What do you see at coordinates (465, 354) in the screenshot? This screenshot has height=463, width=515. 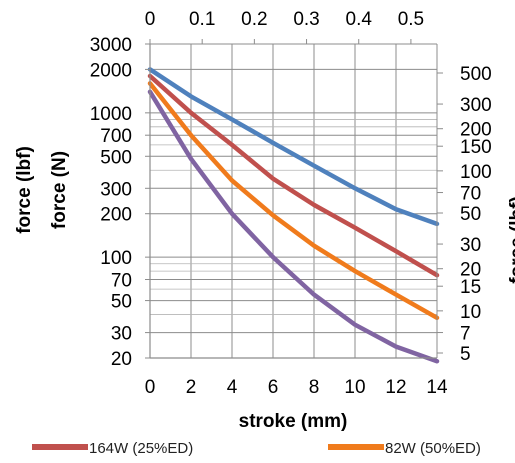 I see `y-right-tick-label: 5` at bounding box center [465, 354].